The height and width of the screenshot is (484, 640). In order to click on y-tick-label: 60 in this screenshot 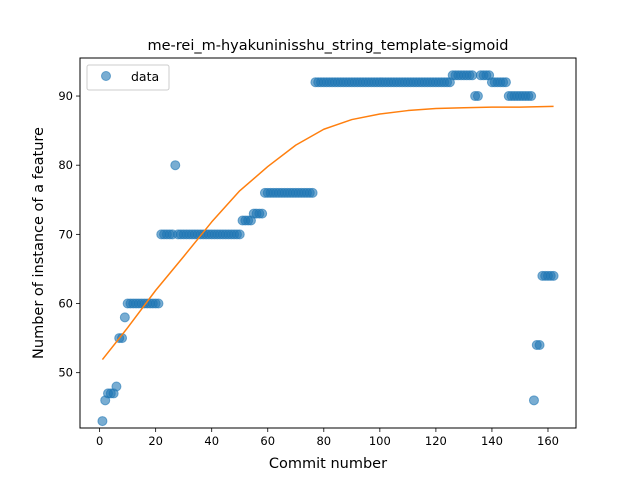, I will do `click(65, 304)`.